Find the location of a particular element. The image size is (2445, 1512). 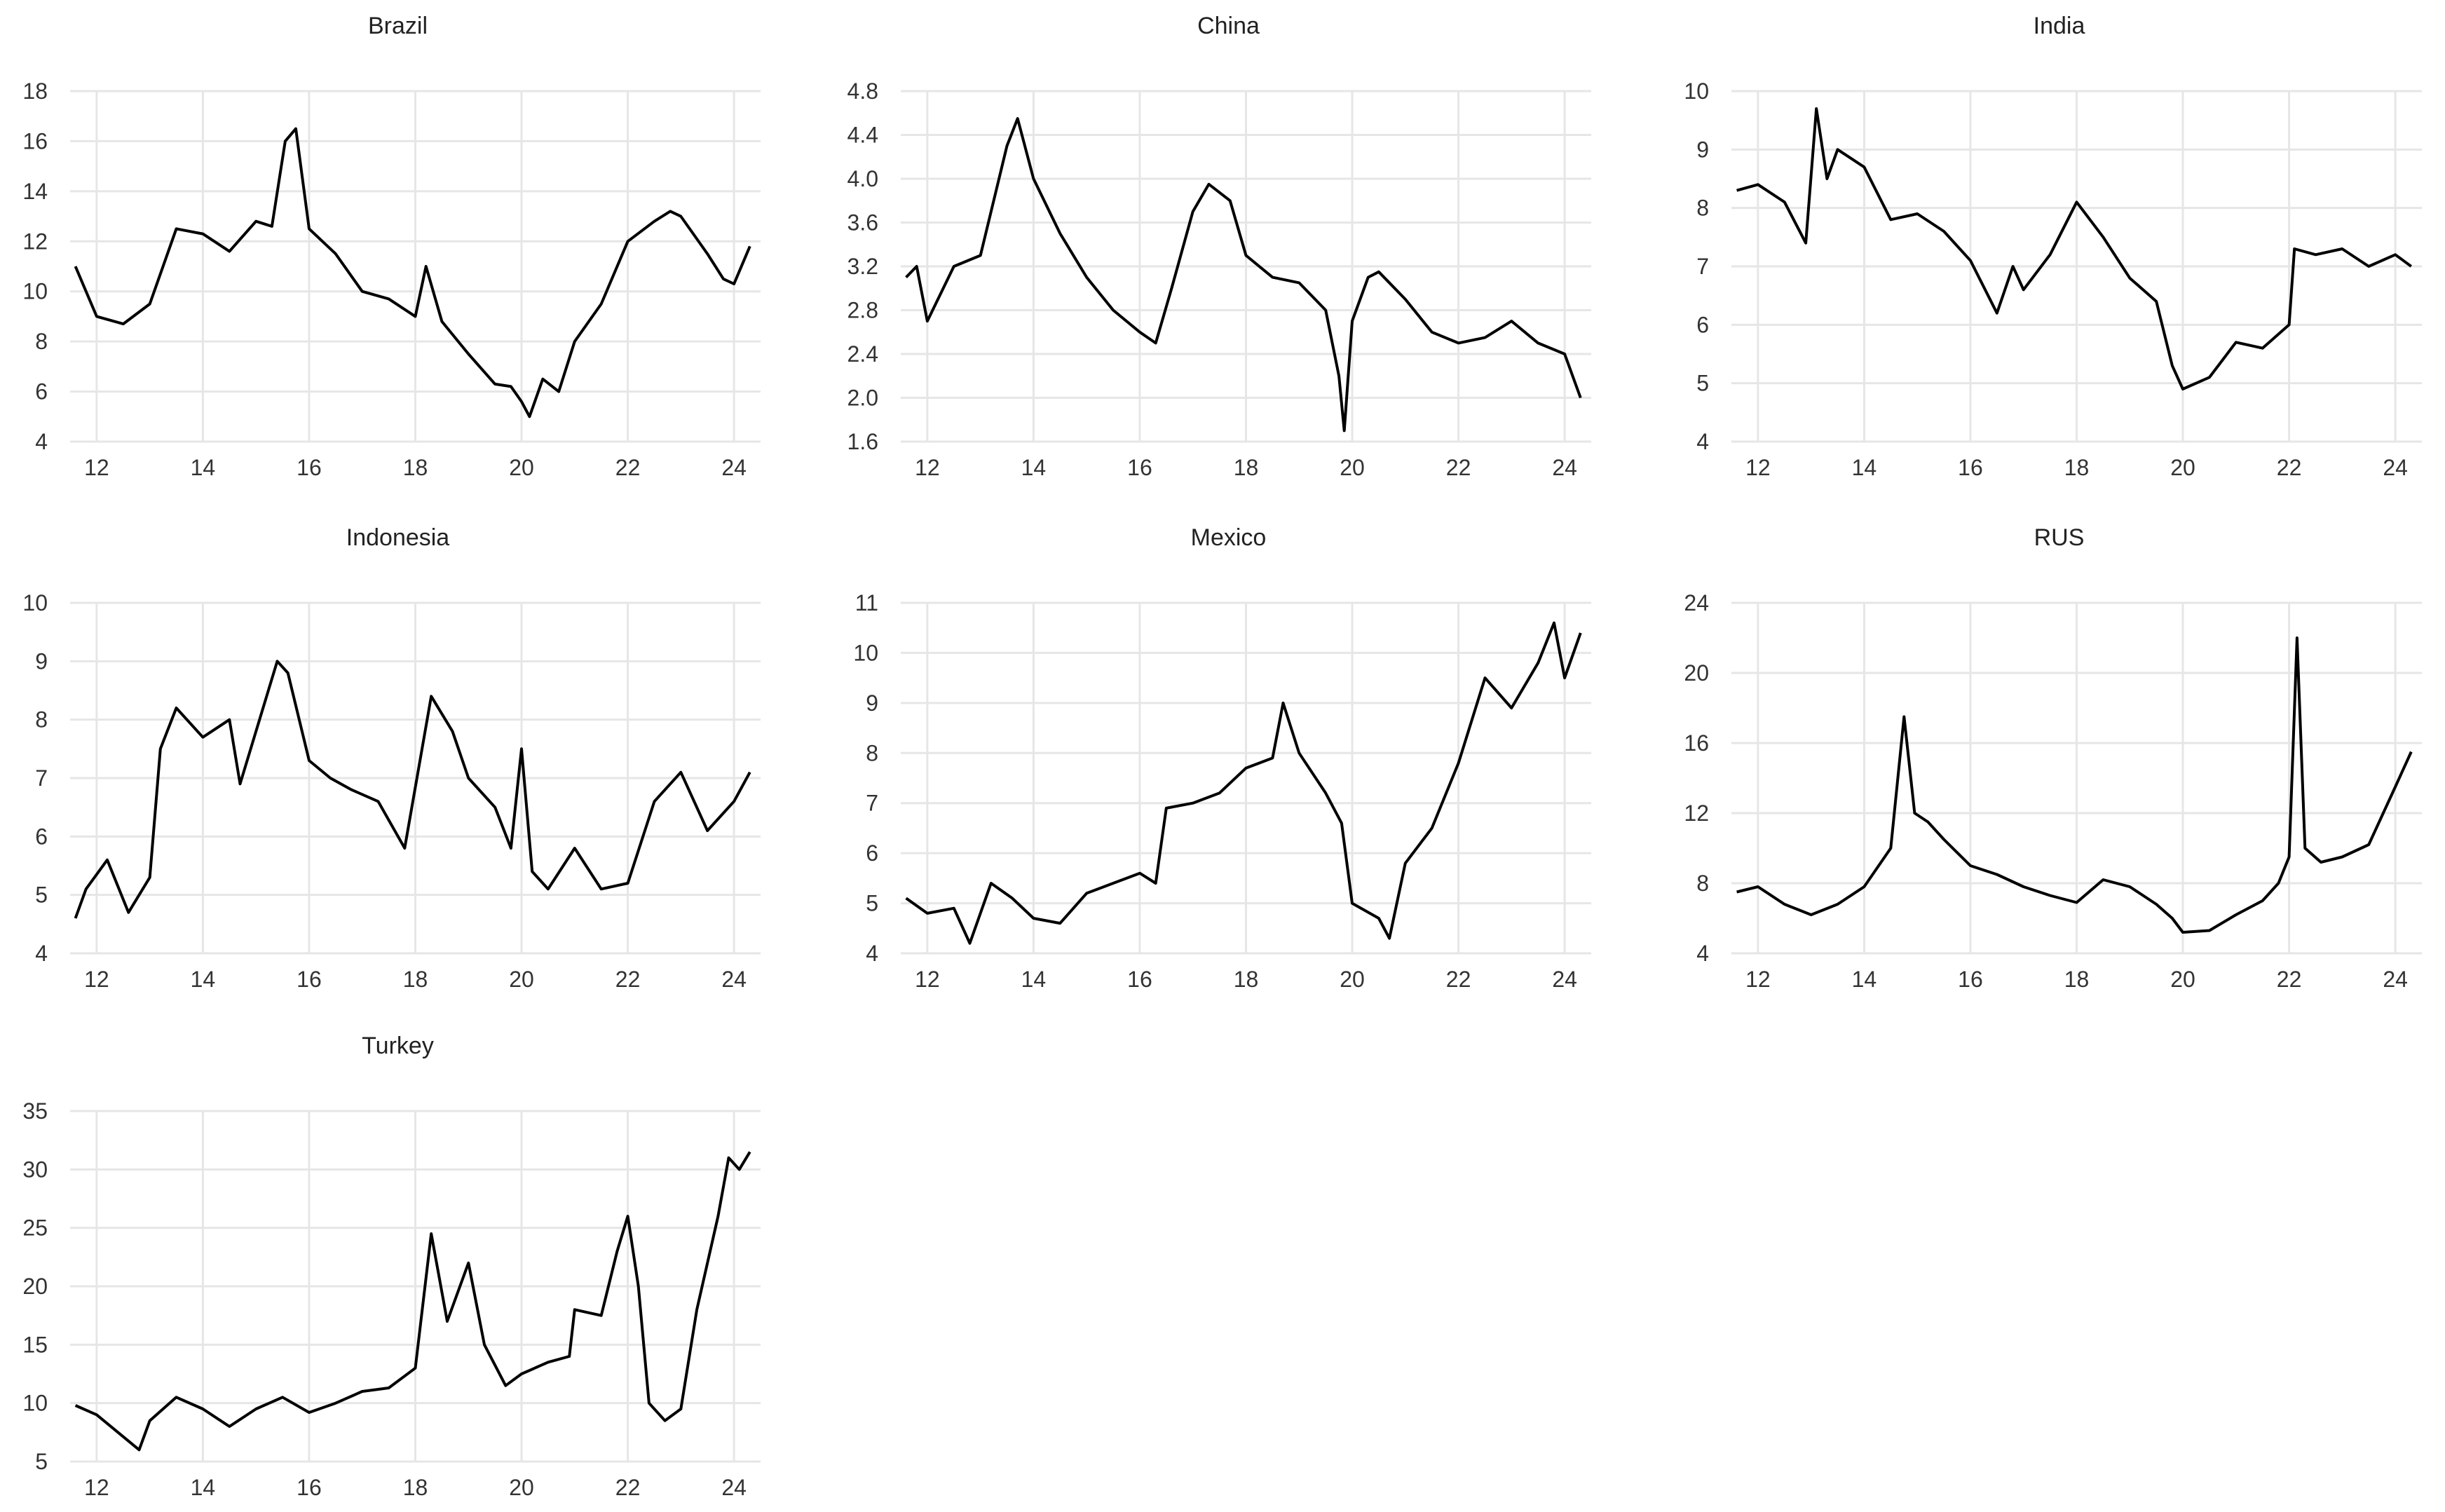

y-tick-label: 15 is located at coordinates (35, 1344).